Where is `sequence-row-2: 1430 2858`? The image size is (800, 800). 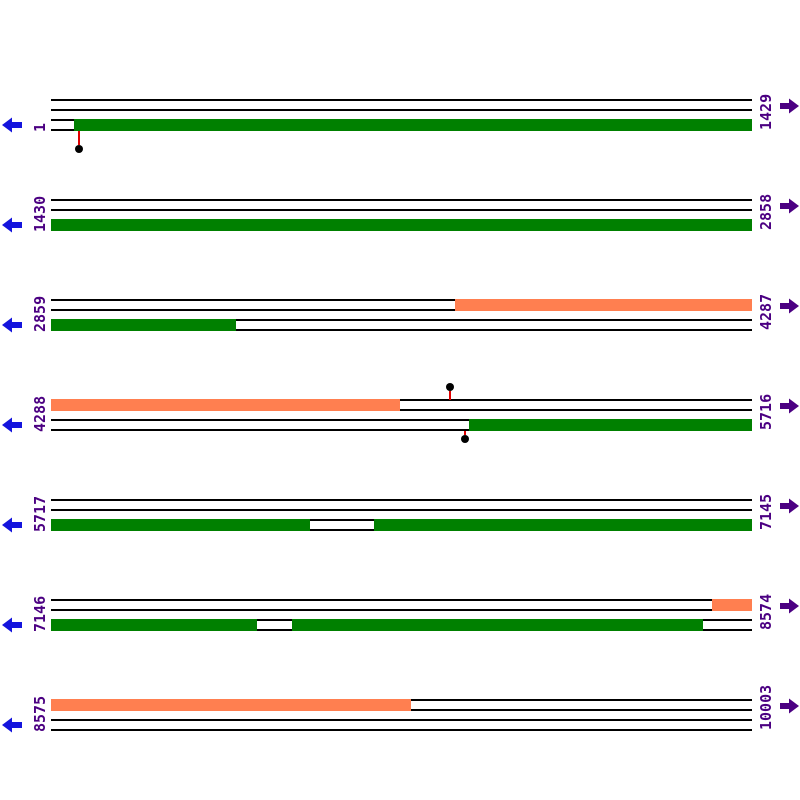
sequence-row-2: 1430 2858 is located at coordinates (400, 226).